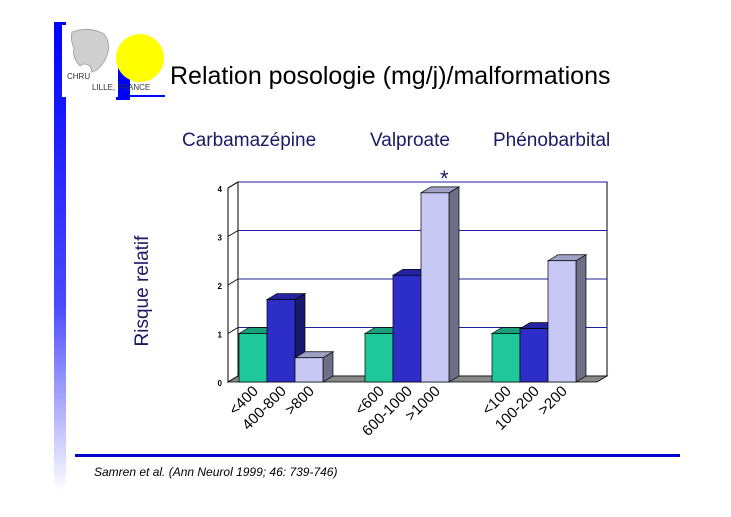 Image resolution: width=731 pixels, height=517 pixels. Describe the element at coordinates (220, 383) in the screenshot. I see `y-tick-label: 0` at that location.